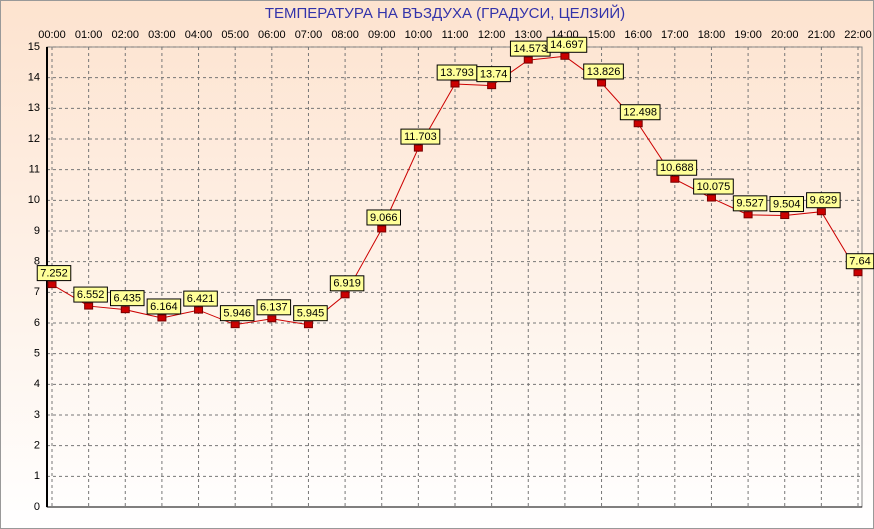 Image resolution: width=874 pixels, height=529 pixels. Describe the element at coordinates (419, 35) in the screenshot. I see `x-tick-label: 10:00` at that location.